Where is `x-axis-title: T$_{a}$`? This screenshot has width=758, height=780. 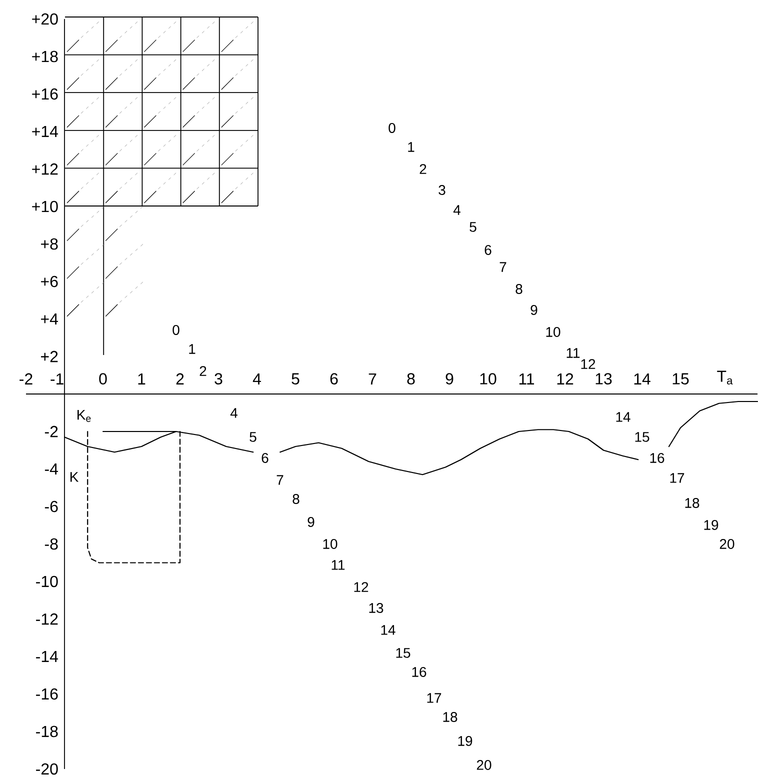
x-axis-title: T$_{a}$ is located at coordinates (725, 377).